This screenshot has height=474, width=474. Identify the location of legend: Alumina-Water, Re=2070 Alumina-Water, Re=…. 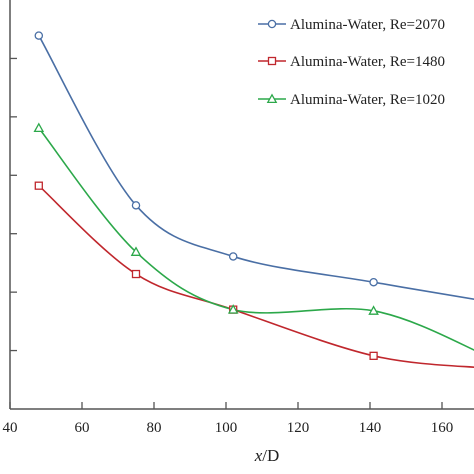
(351, 62).